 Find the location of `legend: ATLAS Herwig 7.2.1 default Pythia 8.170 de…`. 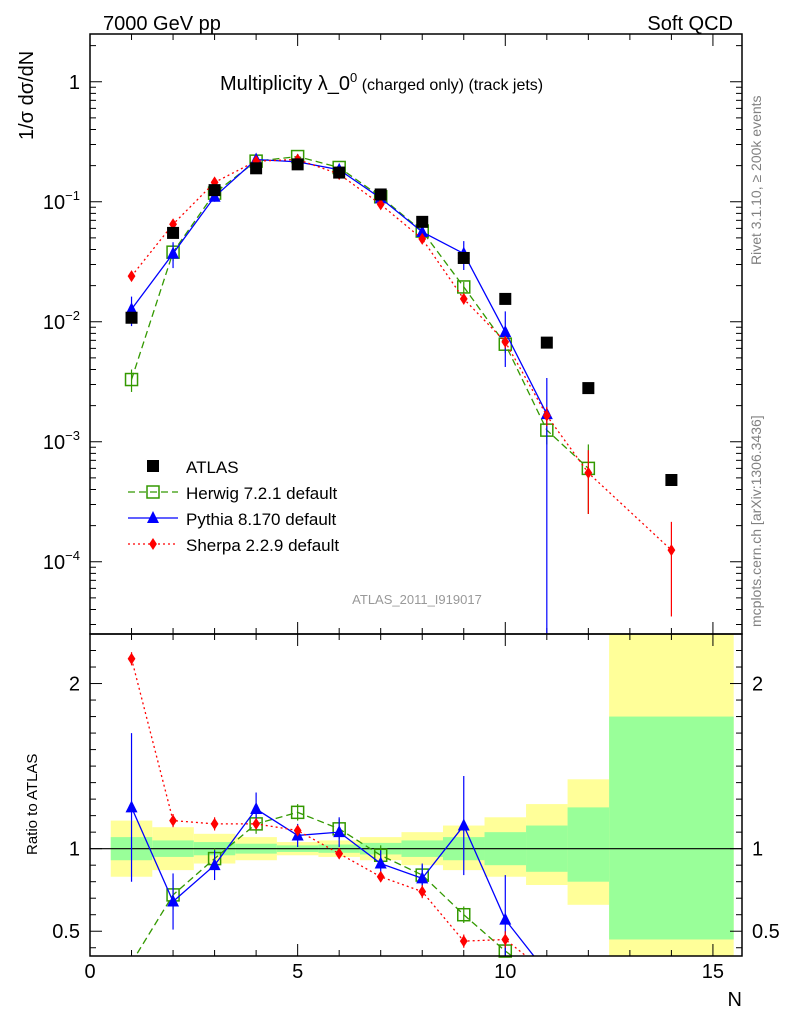

legend: ATLAS Herwig 7.2.1 default Pythia 8.170 de… is located at coordinates (233, 506).